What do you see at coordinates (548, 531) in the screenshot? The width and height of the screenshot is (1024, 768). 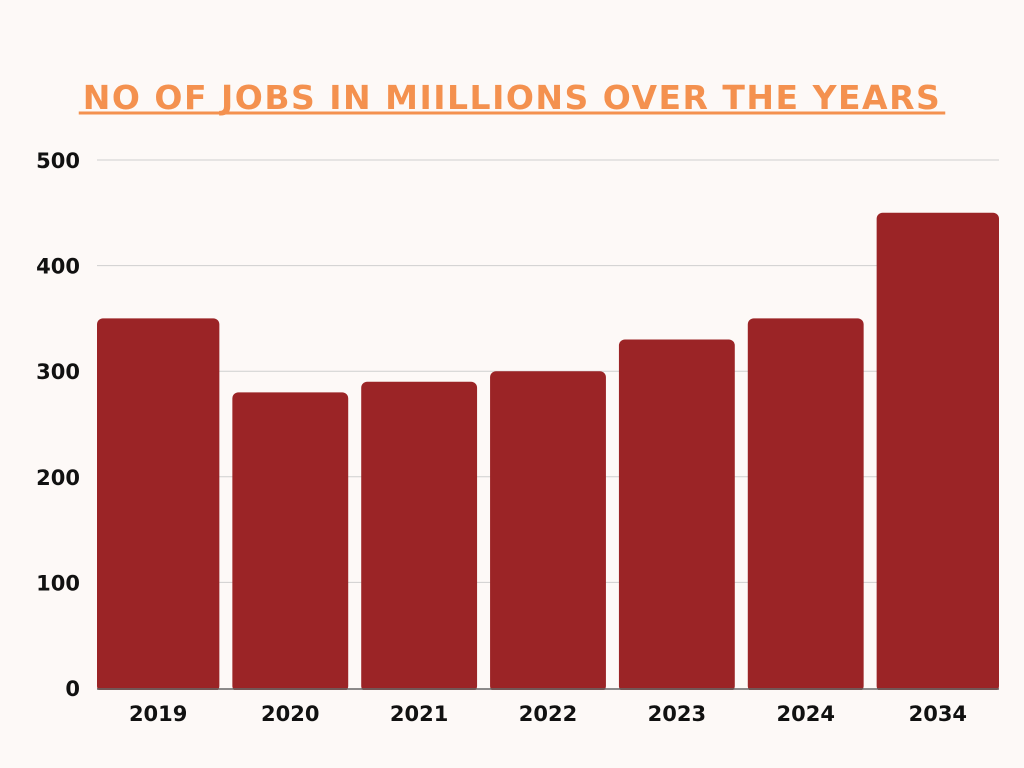 I see `bar-2022` at bounding box center [548, 531].